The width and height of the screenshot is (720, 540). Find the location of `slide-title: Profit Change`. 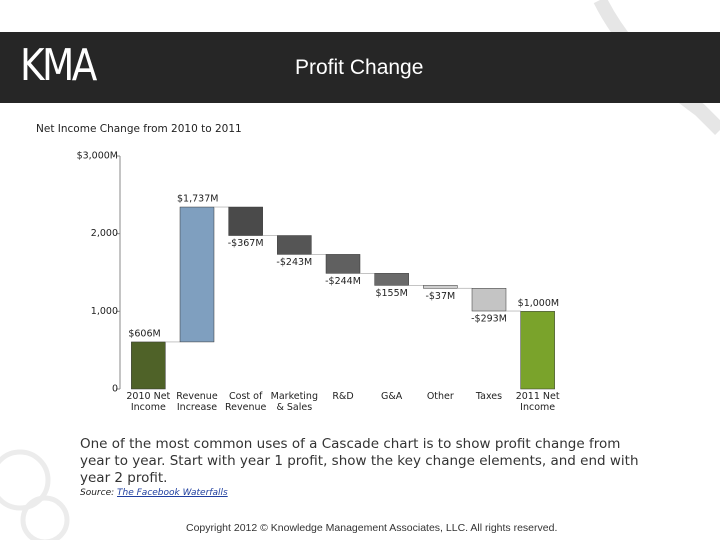

slide-title: Profit Change is located at coordinates (359, 67).